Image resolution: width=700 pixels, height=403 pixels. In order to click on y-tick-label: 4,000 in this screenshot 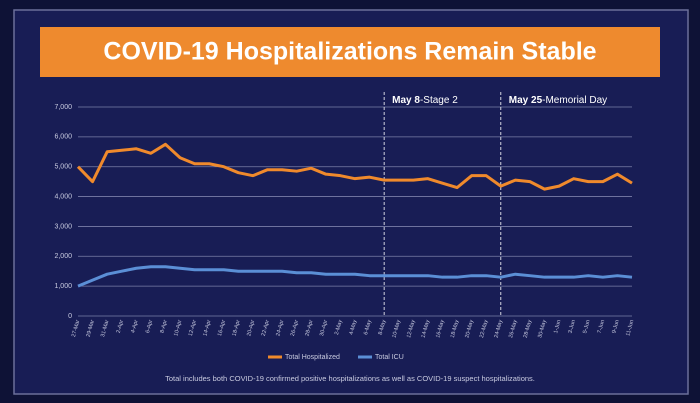, I will do `click(63, 196)`.